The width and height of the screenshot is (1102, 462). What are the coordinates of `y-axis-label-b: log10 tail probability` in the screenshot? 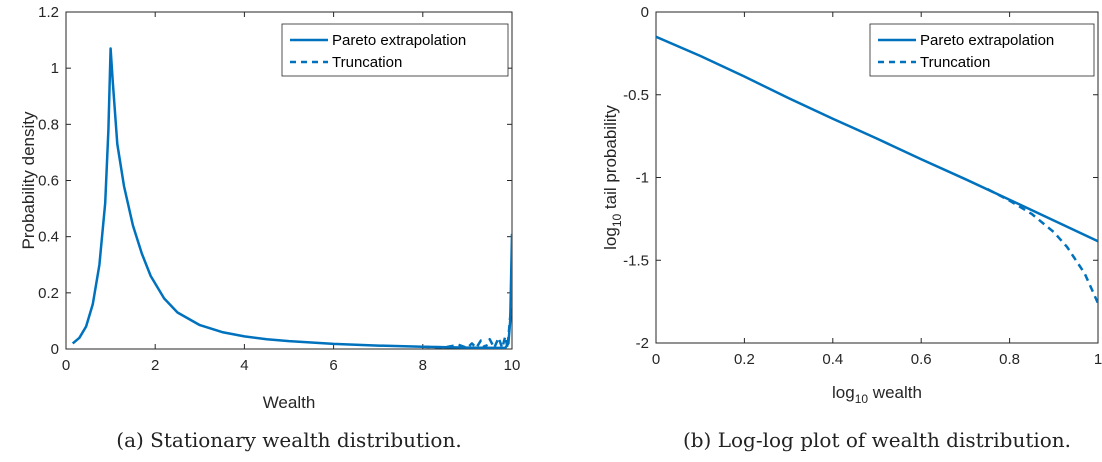 It's located at (612, 177).